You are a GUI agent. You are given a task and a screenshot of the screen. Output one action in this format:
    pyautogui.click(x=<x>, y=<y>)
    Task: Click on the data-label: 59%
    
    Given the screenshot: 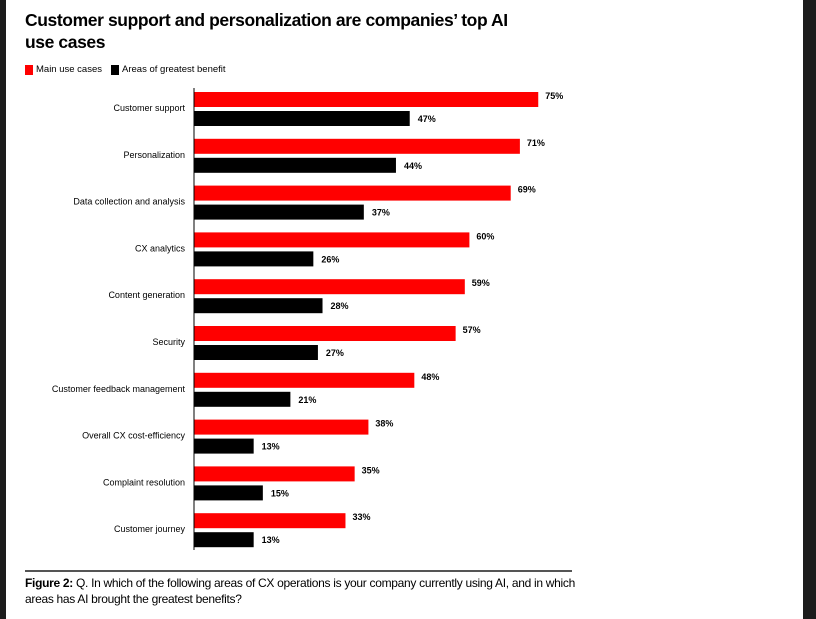 What is the action you would take?
    pyautogui.click(x=481, y=283)
    